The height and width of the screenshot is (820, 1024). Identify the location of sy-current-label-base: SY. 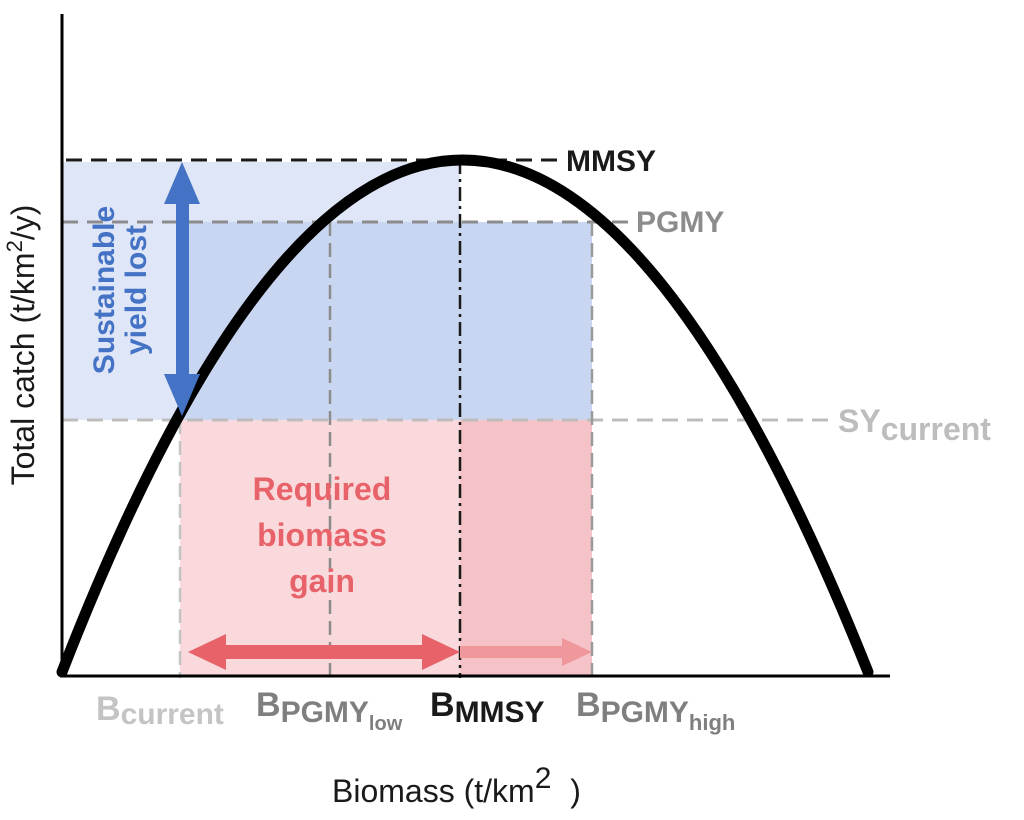
(859, 421).